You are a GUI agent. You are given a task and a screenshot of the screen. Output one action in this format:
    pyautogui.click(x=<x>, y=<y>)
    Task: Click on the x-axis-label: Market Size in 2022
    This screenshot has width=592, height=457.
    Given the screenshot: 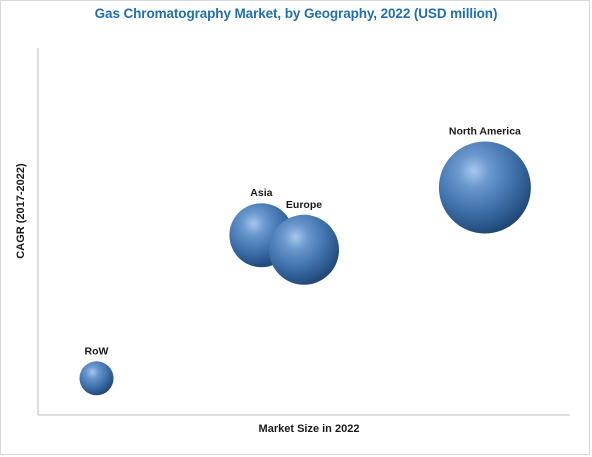 What is the action you would take?
    pyautogui.click(x=309, y=429)
    